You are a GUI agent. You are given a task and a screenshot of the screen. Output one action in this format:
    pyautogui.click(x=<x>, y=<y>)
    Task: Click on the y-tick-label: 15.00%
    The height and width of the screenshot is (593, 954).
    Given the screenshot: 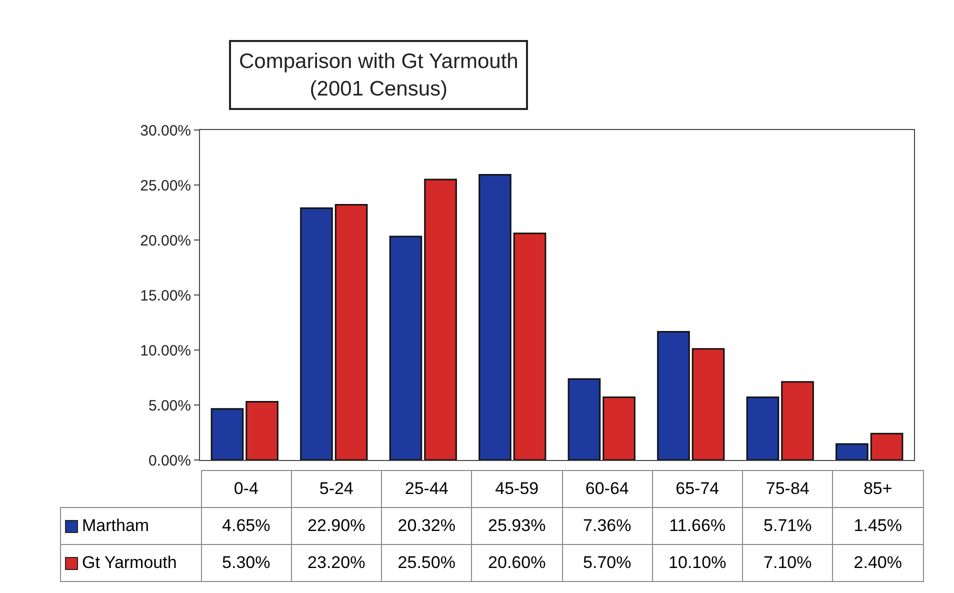 What is the action you would take?
    pyautogui.click(x=165, y=295)
    